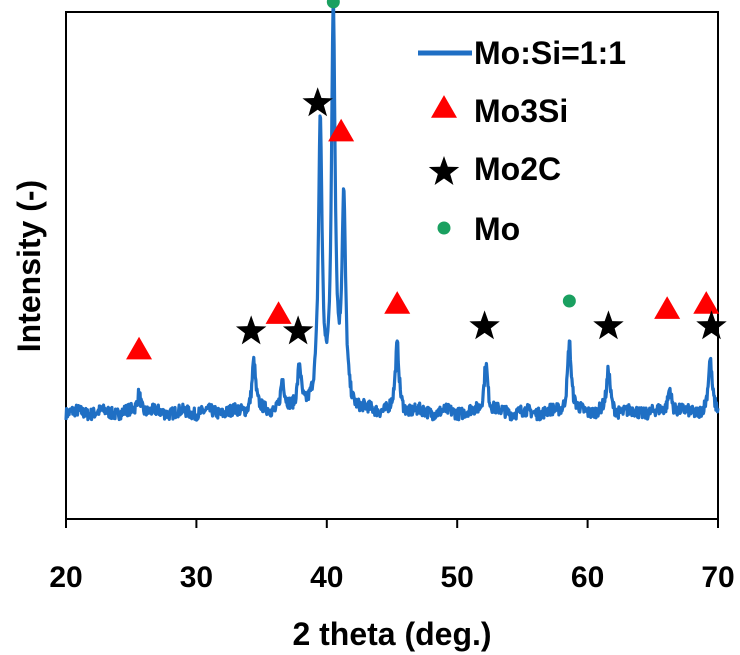 The width and height of the screenshot is (740, 655). What do you see at coordinates (444, 106) in the screenshot?
I see `legend-triangle-icon` at bounding box center [444, 106].